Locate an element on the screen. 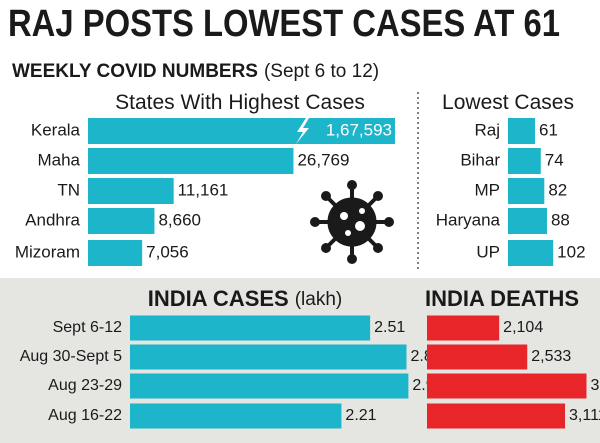 The width and height of the screenshot is (600, 443). category-label: Bihar is located at coordinates (480, 159).